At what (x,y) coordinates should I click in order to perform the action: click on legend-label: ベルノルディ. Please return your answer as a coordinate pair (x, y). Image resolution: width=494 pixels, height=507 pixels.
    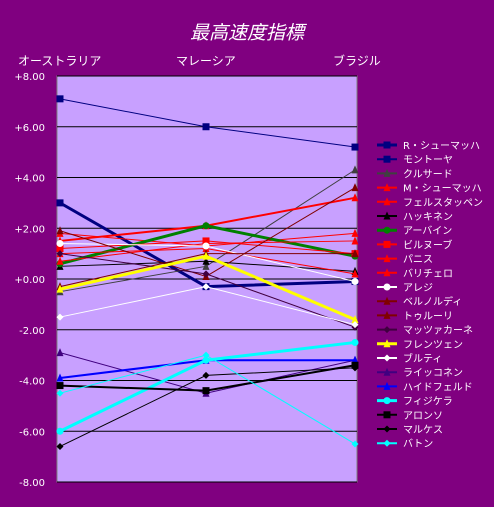
    Looking at the image, I should click on (432, 301).